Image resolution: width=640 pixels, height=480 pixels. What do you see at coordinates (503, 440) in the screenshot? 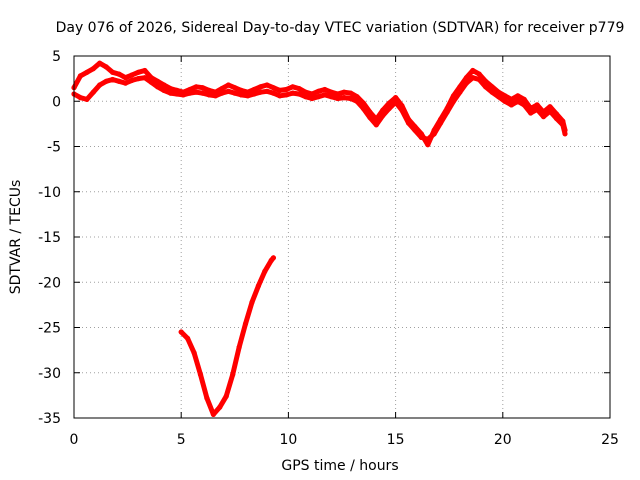
I see `x-tick-label: 20` at bounding box center [503, 440].